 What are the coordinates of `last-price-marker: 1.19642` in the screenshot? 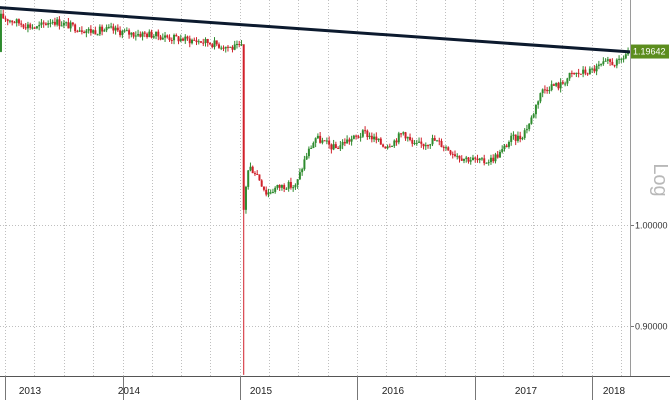 It's located at (650, 51).